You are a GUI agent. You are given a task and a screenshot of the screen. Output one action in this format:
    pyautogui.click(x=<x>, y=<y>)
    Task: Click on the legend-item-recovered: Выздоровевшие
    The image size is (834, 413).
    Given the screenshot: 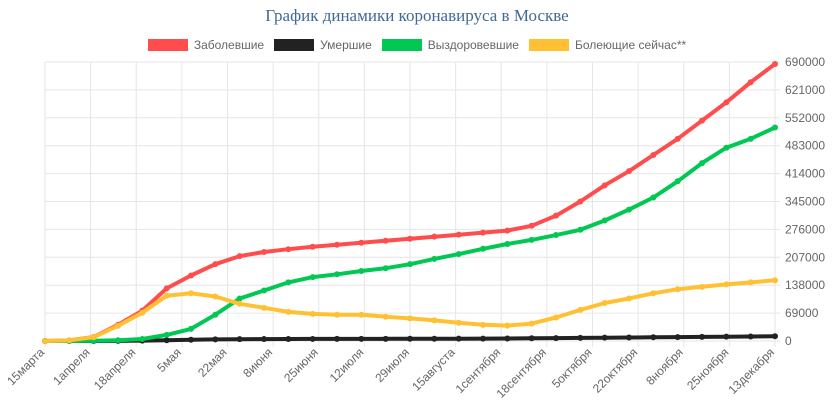 What is the action you would take?
    pyautogui.click(x=450, y=45)
    